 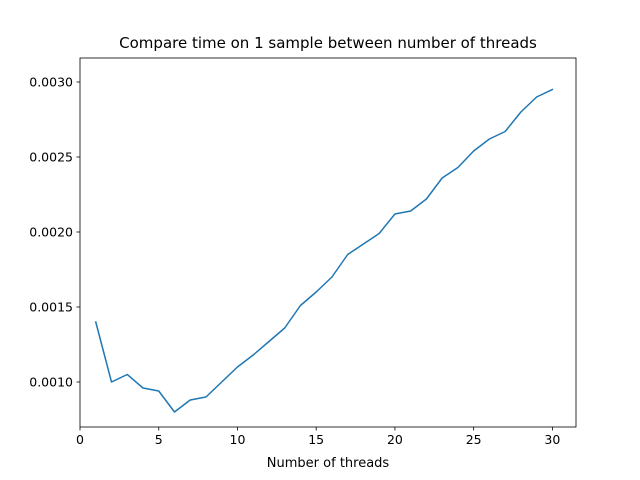 I want to click on x-axis-ticks: 0 5 10 15 20 25 30, so click(x=318, y=437).